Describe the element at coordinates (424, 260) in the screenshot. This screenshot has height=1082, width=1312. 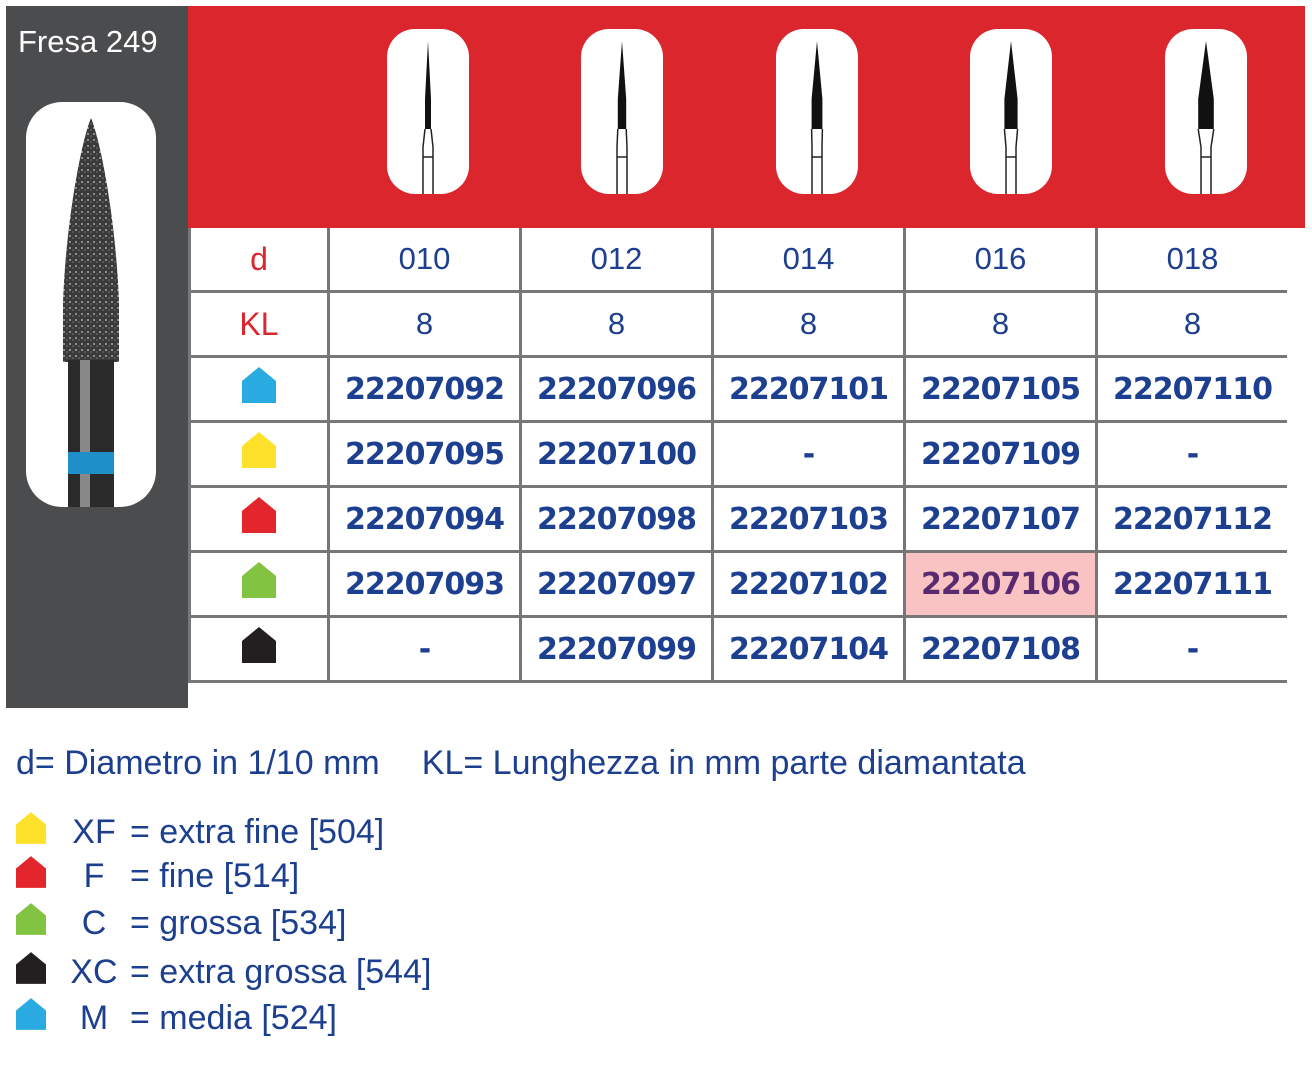
I see `size-value: 010` at that location.